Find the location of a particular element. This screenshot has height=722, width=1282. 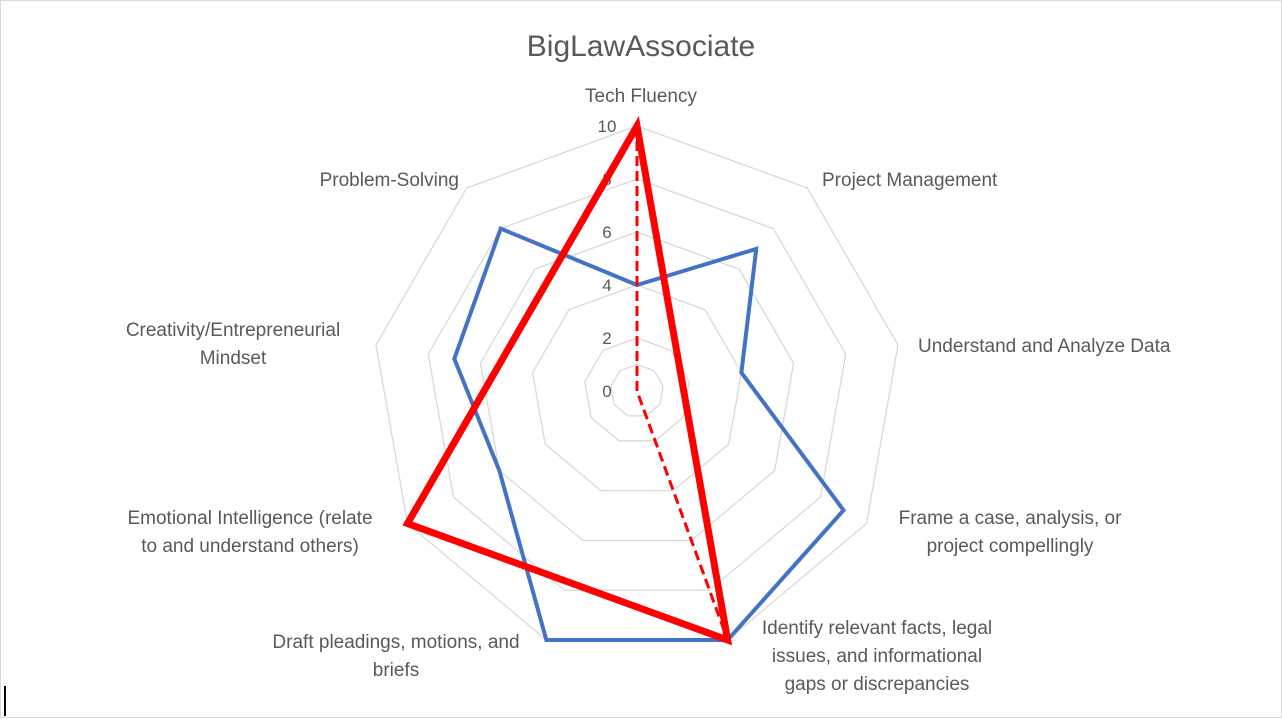

axis-label-line: Creativity/Entrepreneurial is located at coordinates (233, 330).